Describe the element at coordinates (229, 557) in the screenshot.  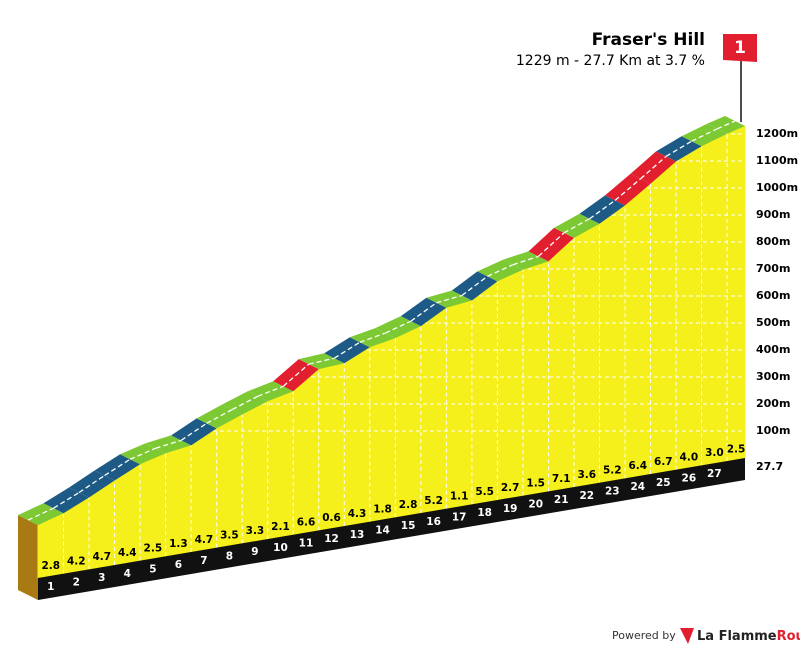
I see `km-label: 8` at that location.